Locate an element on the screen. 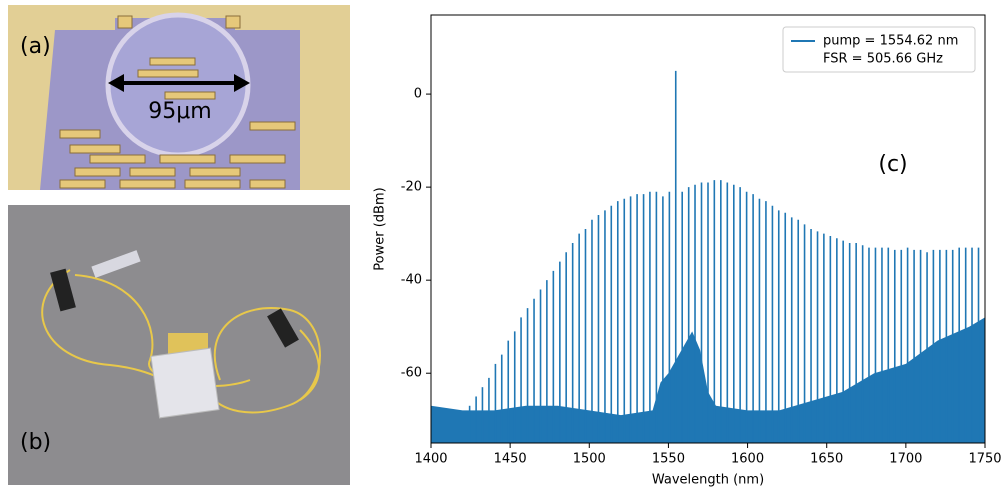 This screenshot has width=1004, height=490. legend-label: pump = 1554.62 nm is located at coordinates (890, 41).